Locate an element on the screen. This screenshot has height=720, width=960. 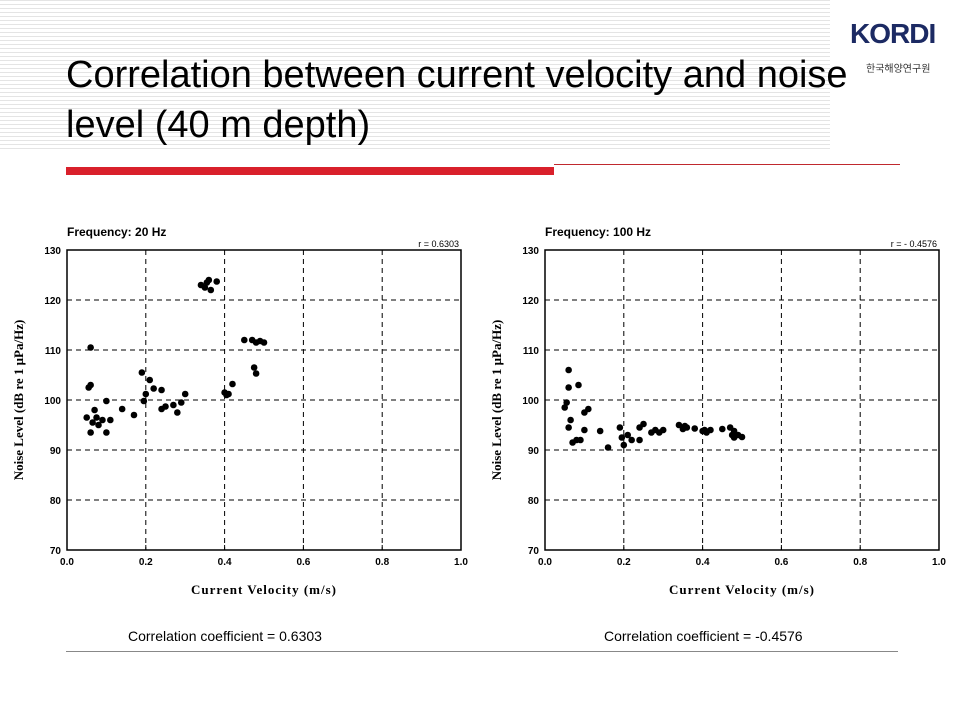
correlation-annotation: r = 0.6303 is located at coordinates (438, 244).